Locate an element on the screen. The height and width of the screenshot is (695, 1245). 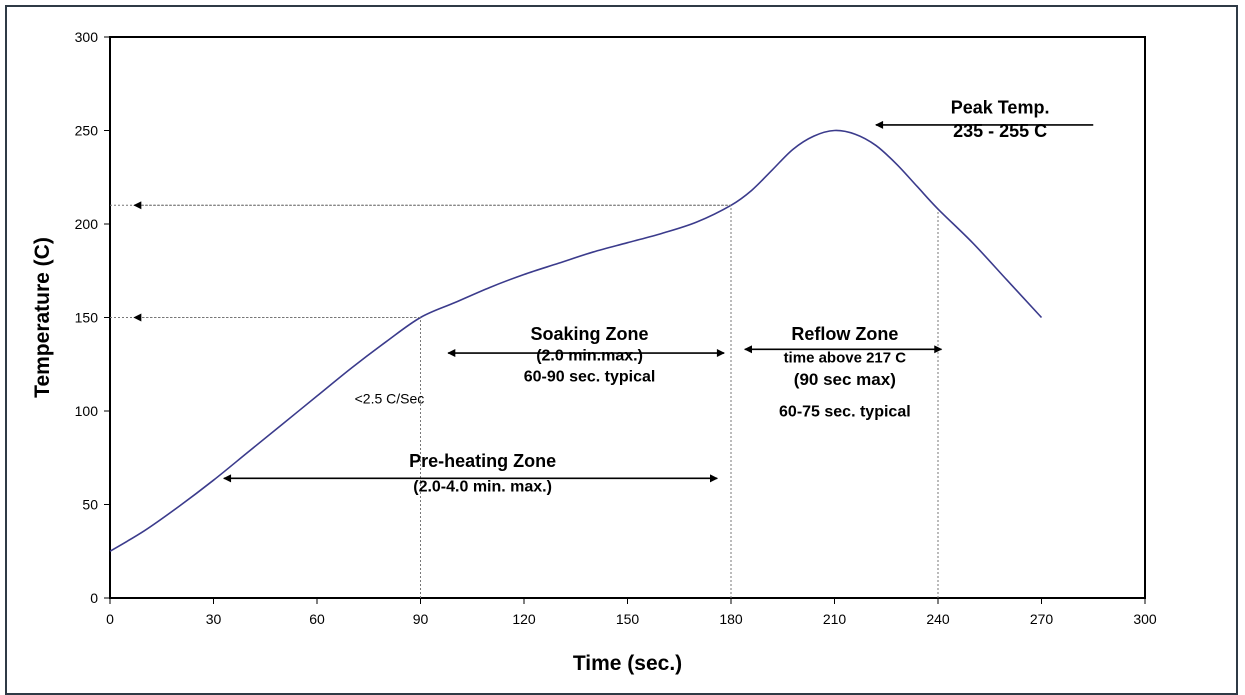
y-axis-title: Temperature (C) is located at coordinates (42, 317).